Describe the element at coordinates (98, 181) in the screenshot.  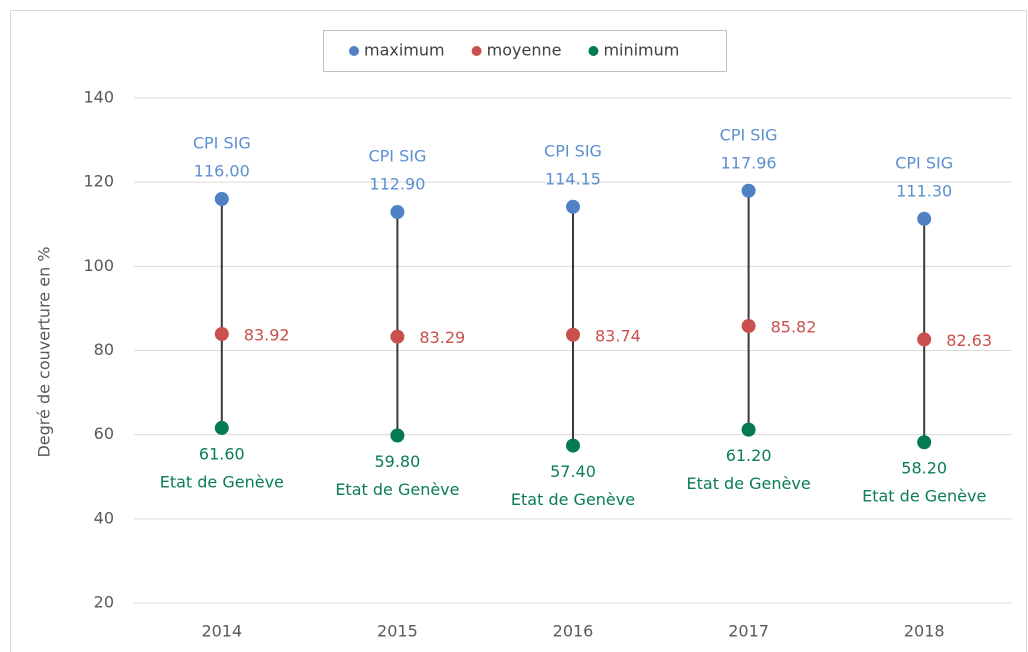
I see `y-tick-label: 120` at that location.